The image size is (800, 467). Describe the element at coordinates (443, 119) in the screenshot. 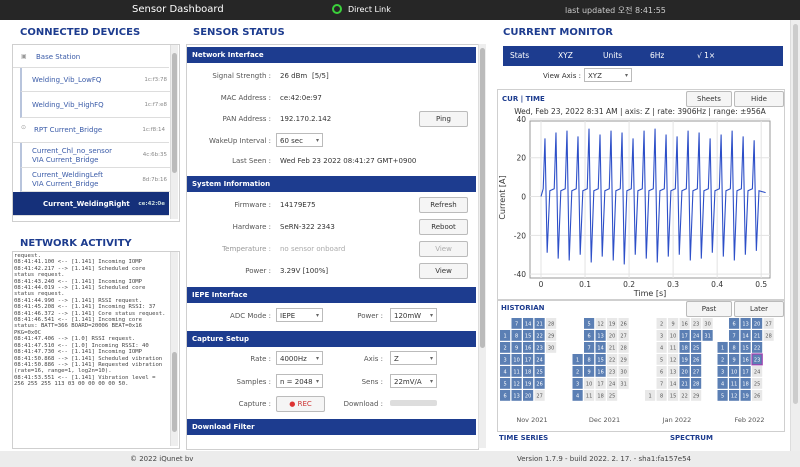

I see `button: Ping` at that location.